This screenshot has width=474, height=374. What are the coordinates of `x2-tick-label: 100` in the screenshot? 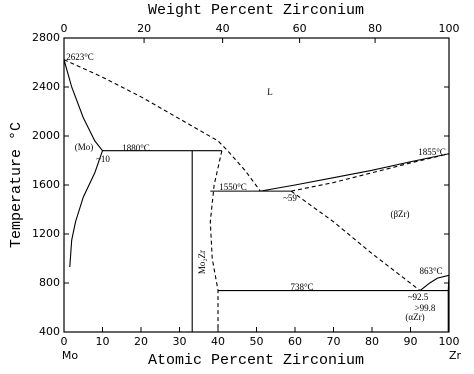 It's located at (449, 28).